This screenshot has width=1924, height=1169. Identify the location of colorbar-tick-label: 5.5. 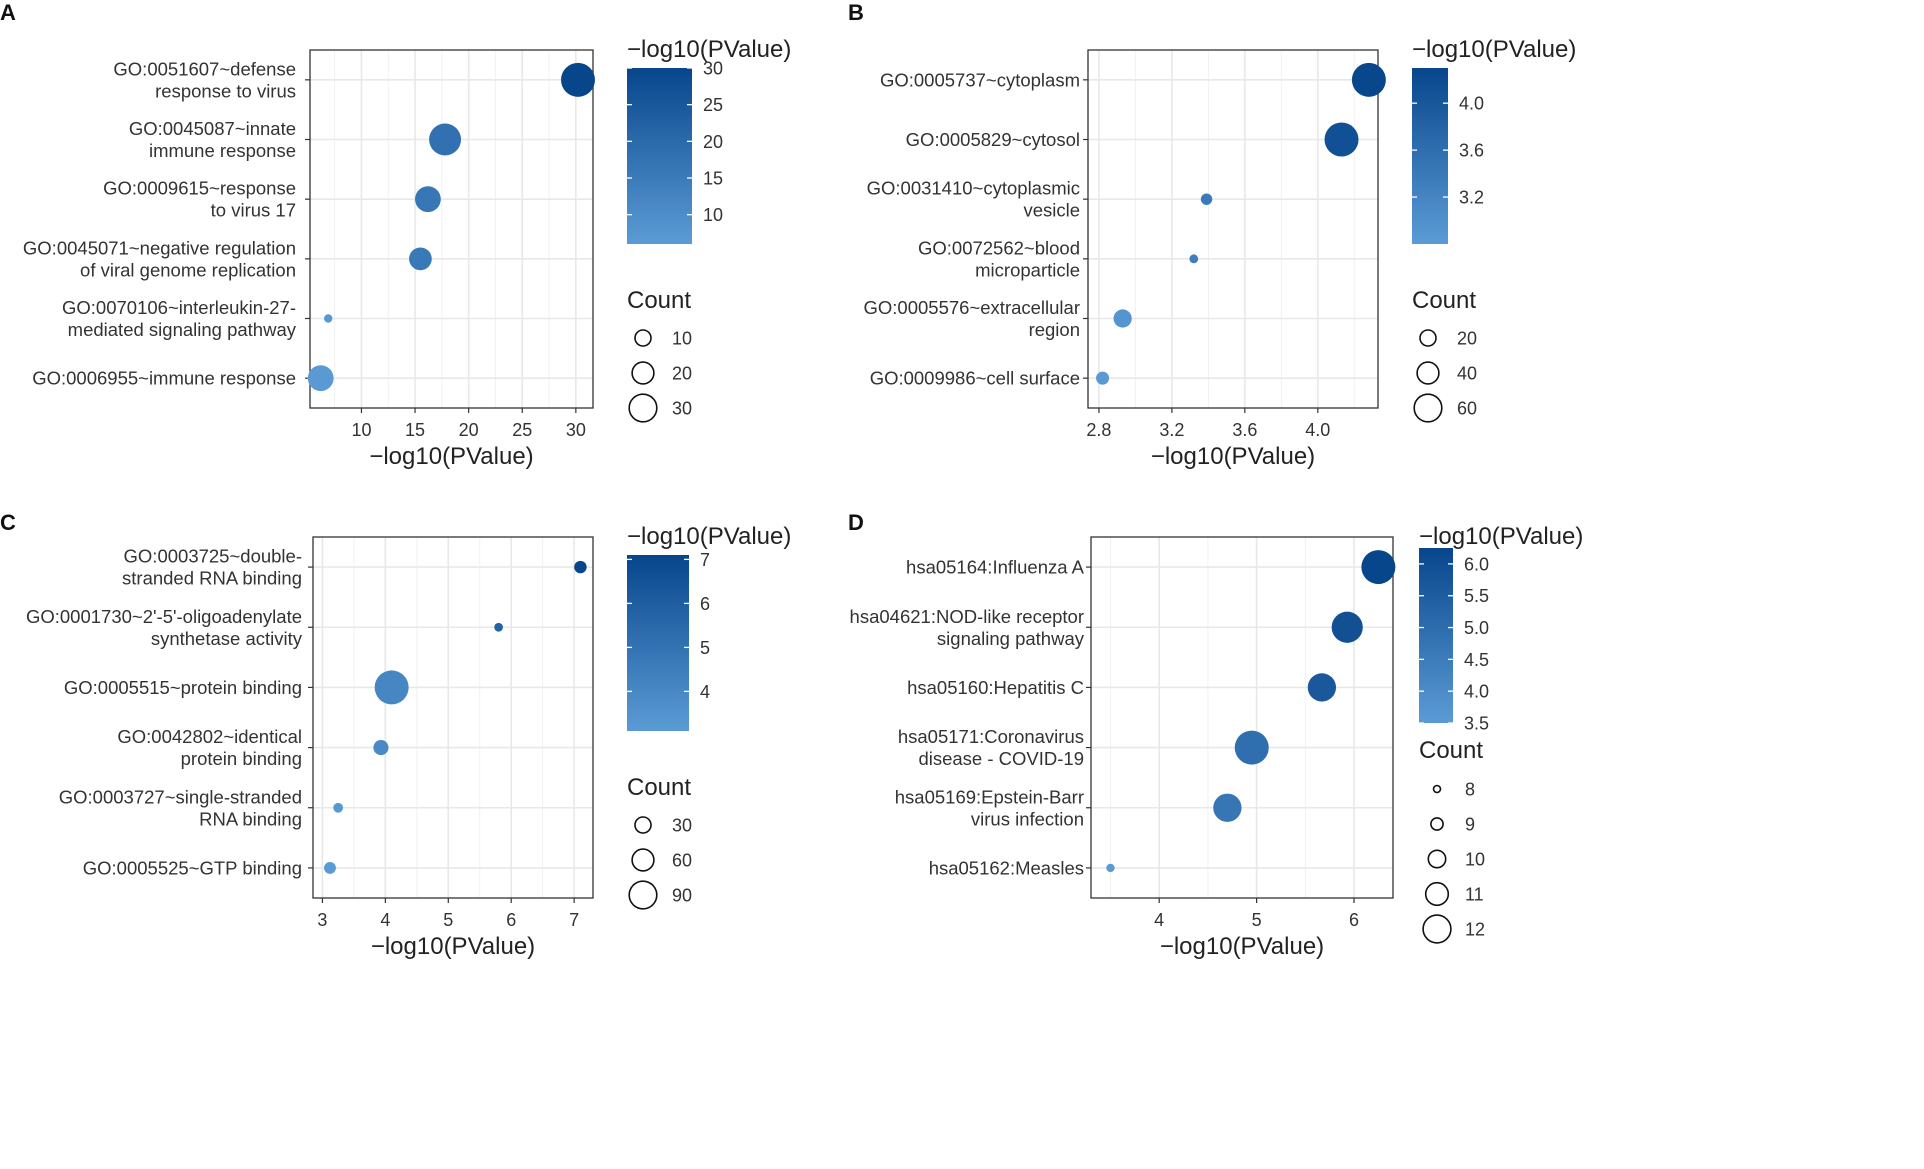
(1476, 596).